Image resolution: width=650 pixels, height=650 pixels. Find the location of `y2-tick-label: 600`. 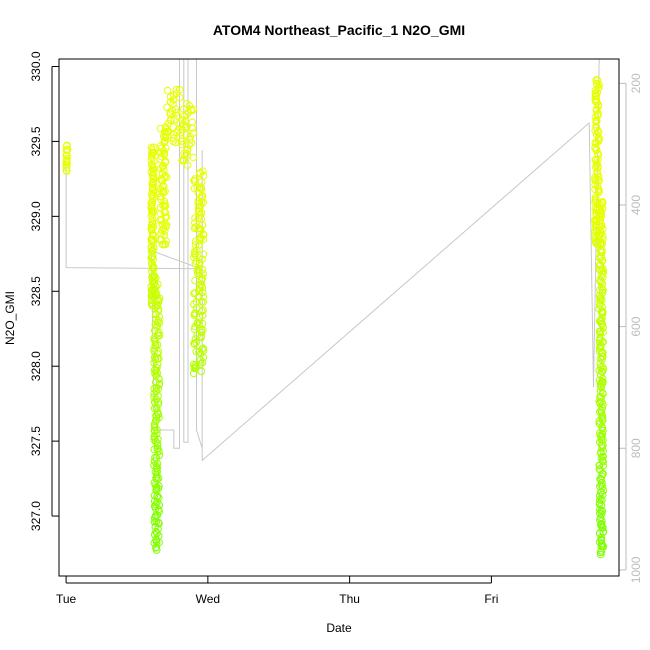

y2-tick-label: 600 is located at coordinates (636, 326).